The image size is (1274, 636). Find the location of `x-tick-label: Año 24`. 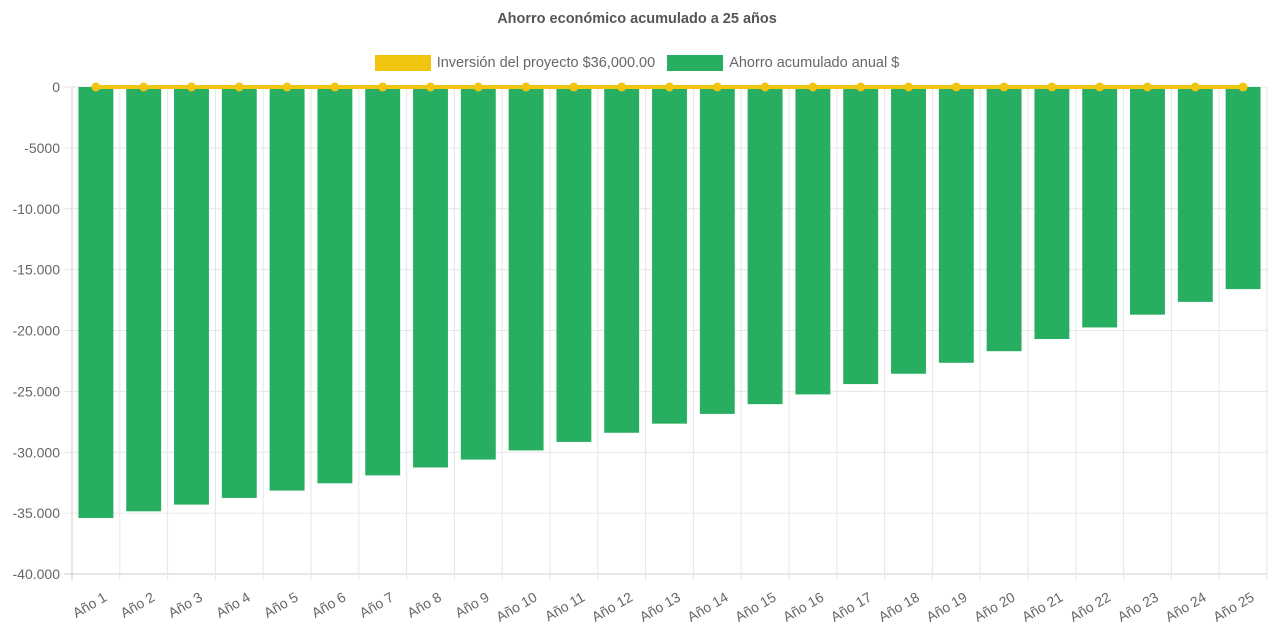

x-tick-label: Año 24 is located at coordinates (1185, 607).